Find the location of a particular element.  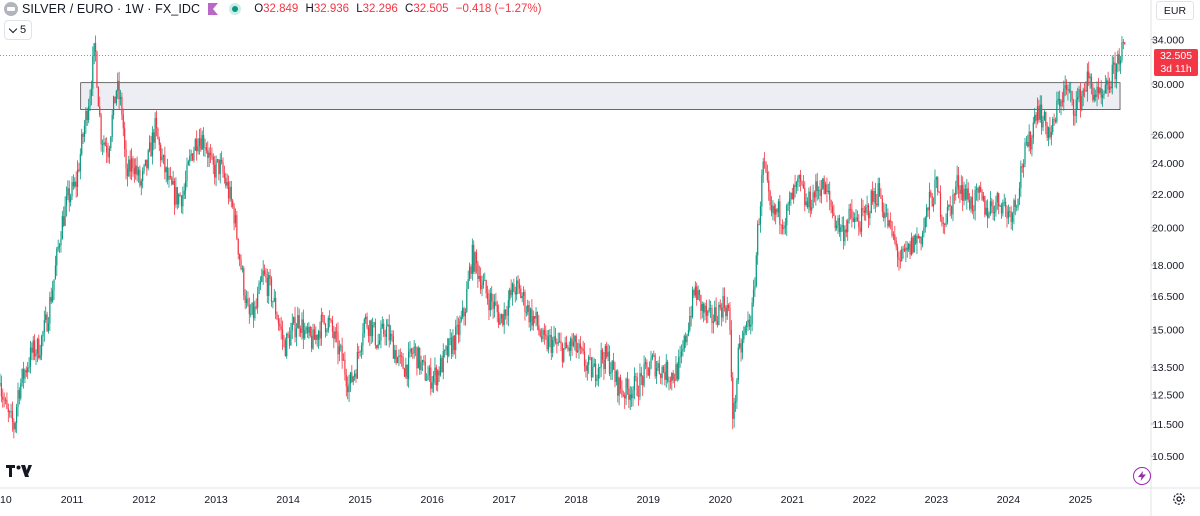

lightning-icon is located at coordinates (1142, 476).